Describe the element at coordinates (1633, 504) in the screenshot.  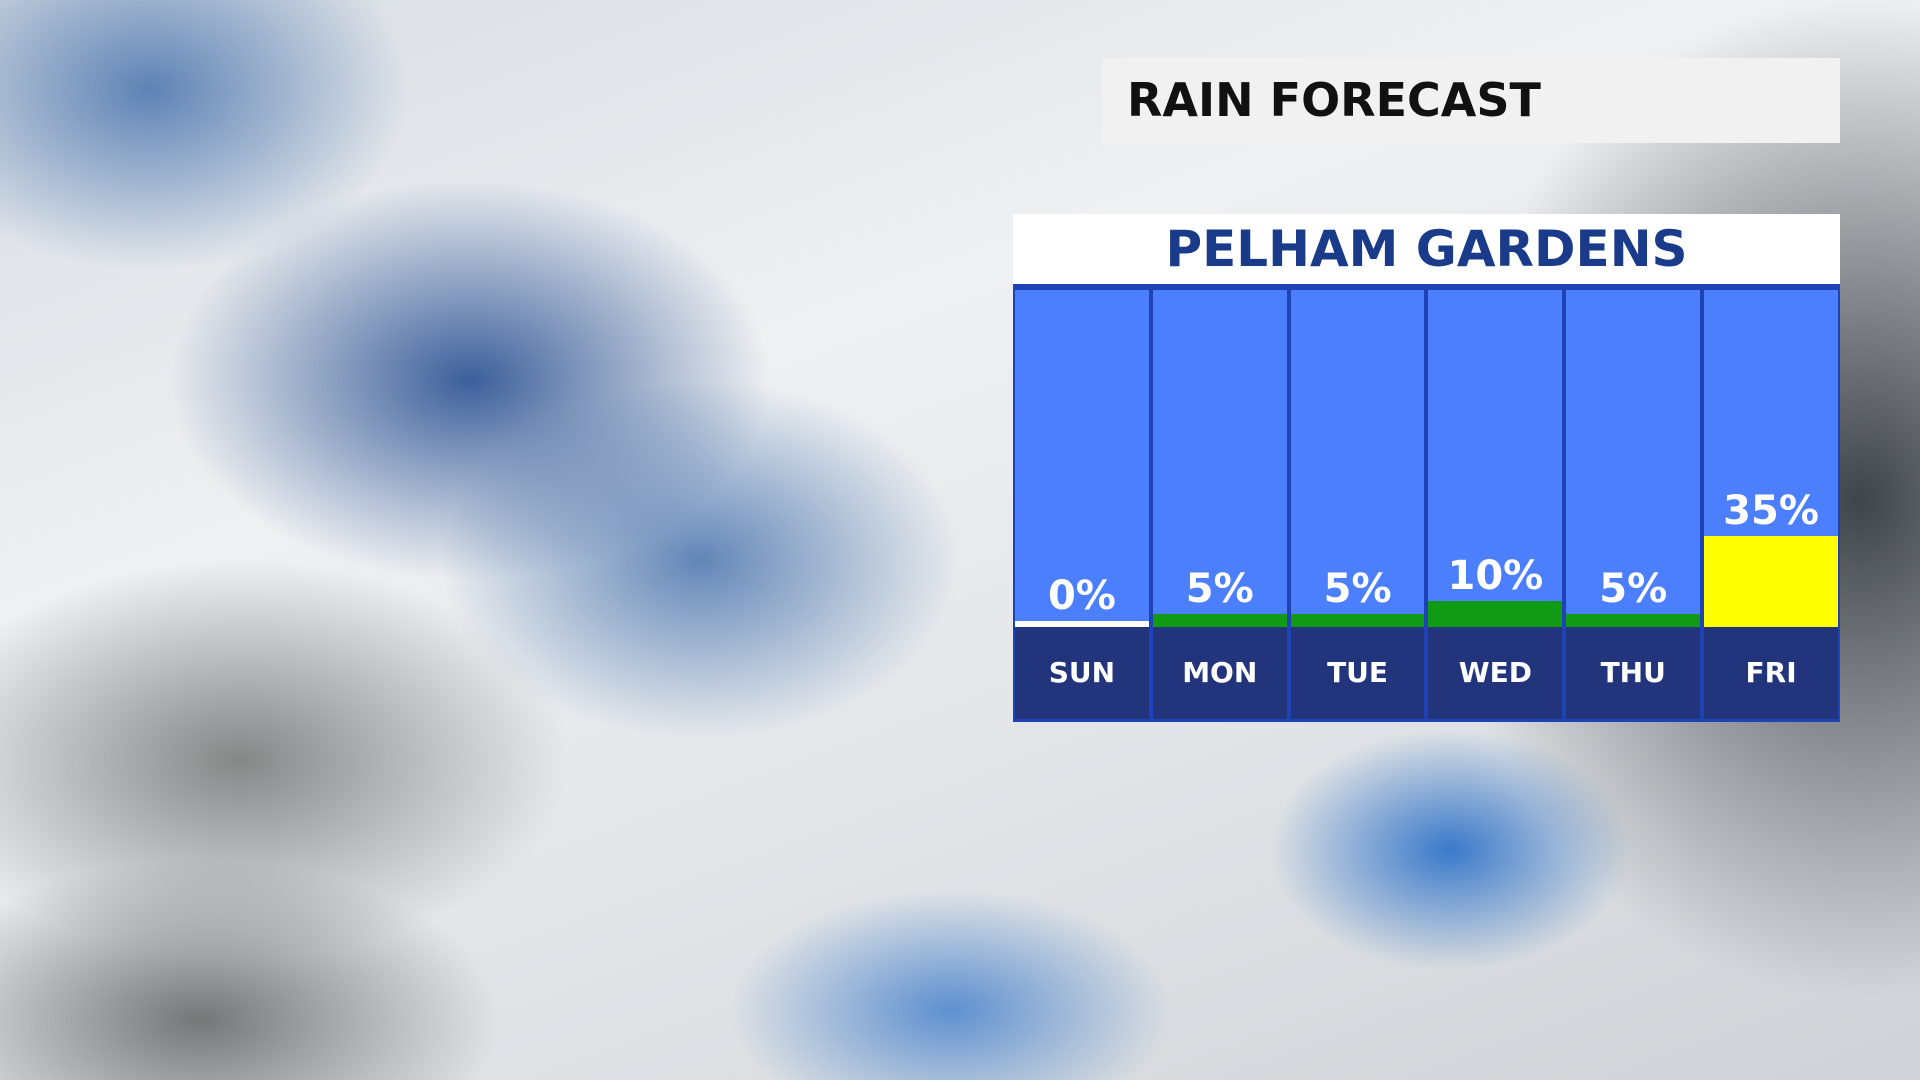
I see `day-column: THU 5%` at that location.